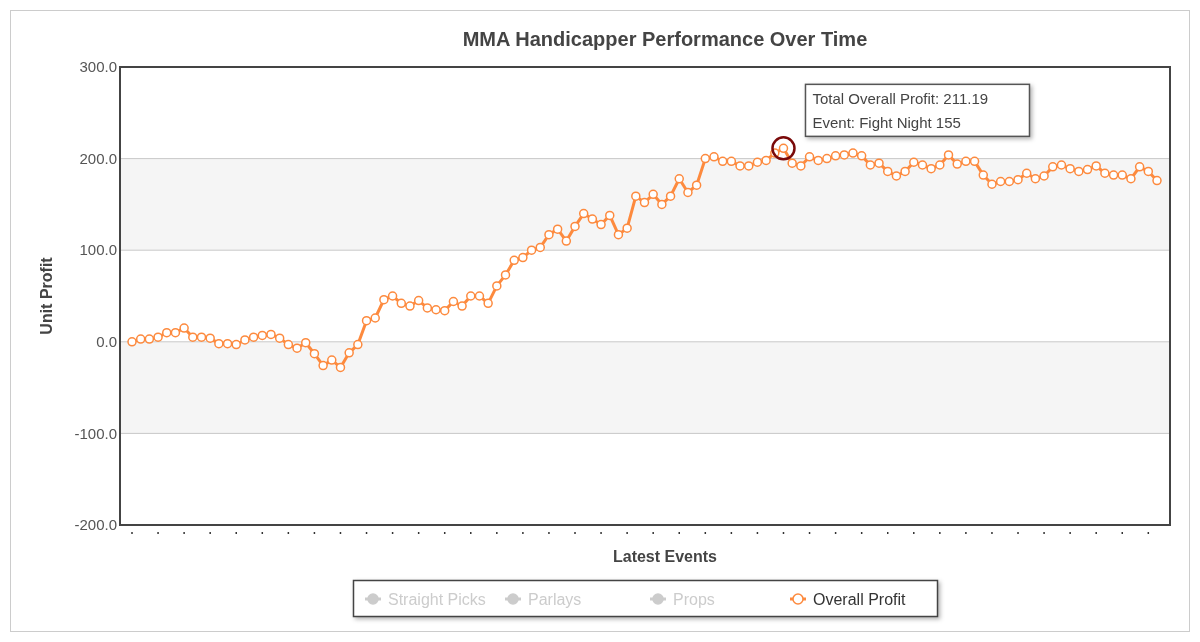  What do you see at coordinates (98, 250) in the screenshot?
I see `y-tick-label: 100.0` at bounding box center [98, 250].